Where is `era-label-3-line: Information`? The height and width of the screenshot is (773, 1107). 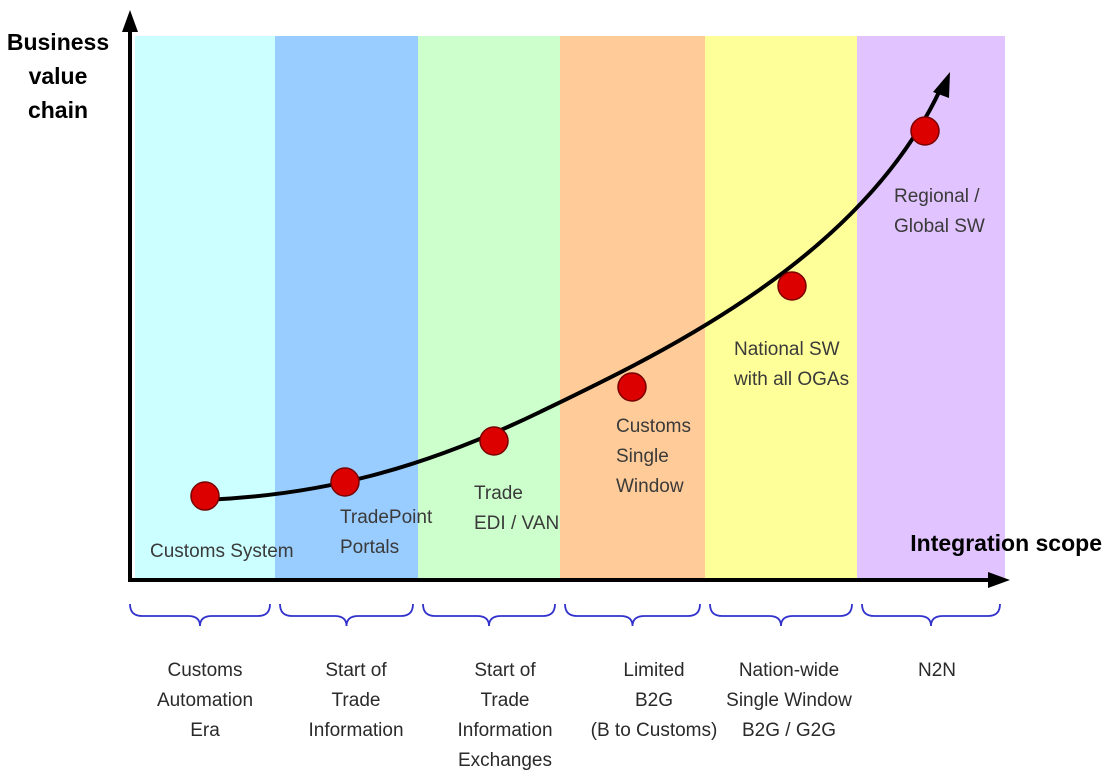
era-label-3-line: Information is located at coordinates (504, 730).